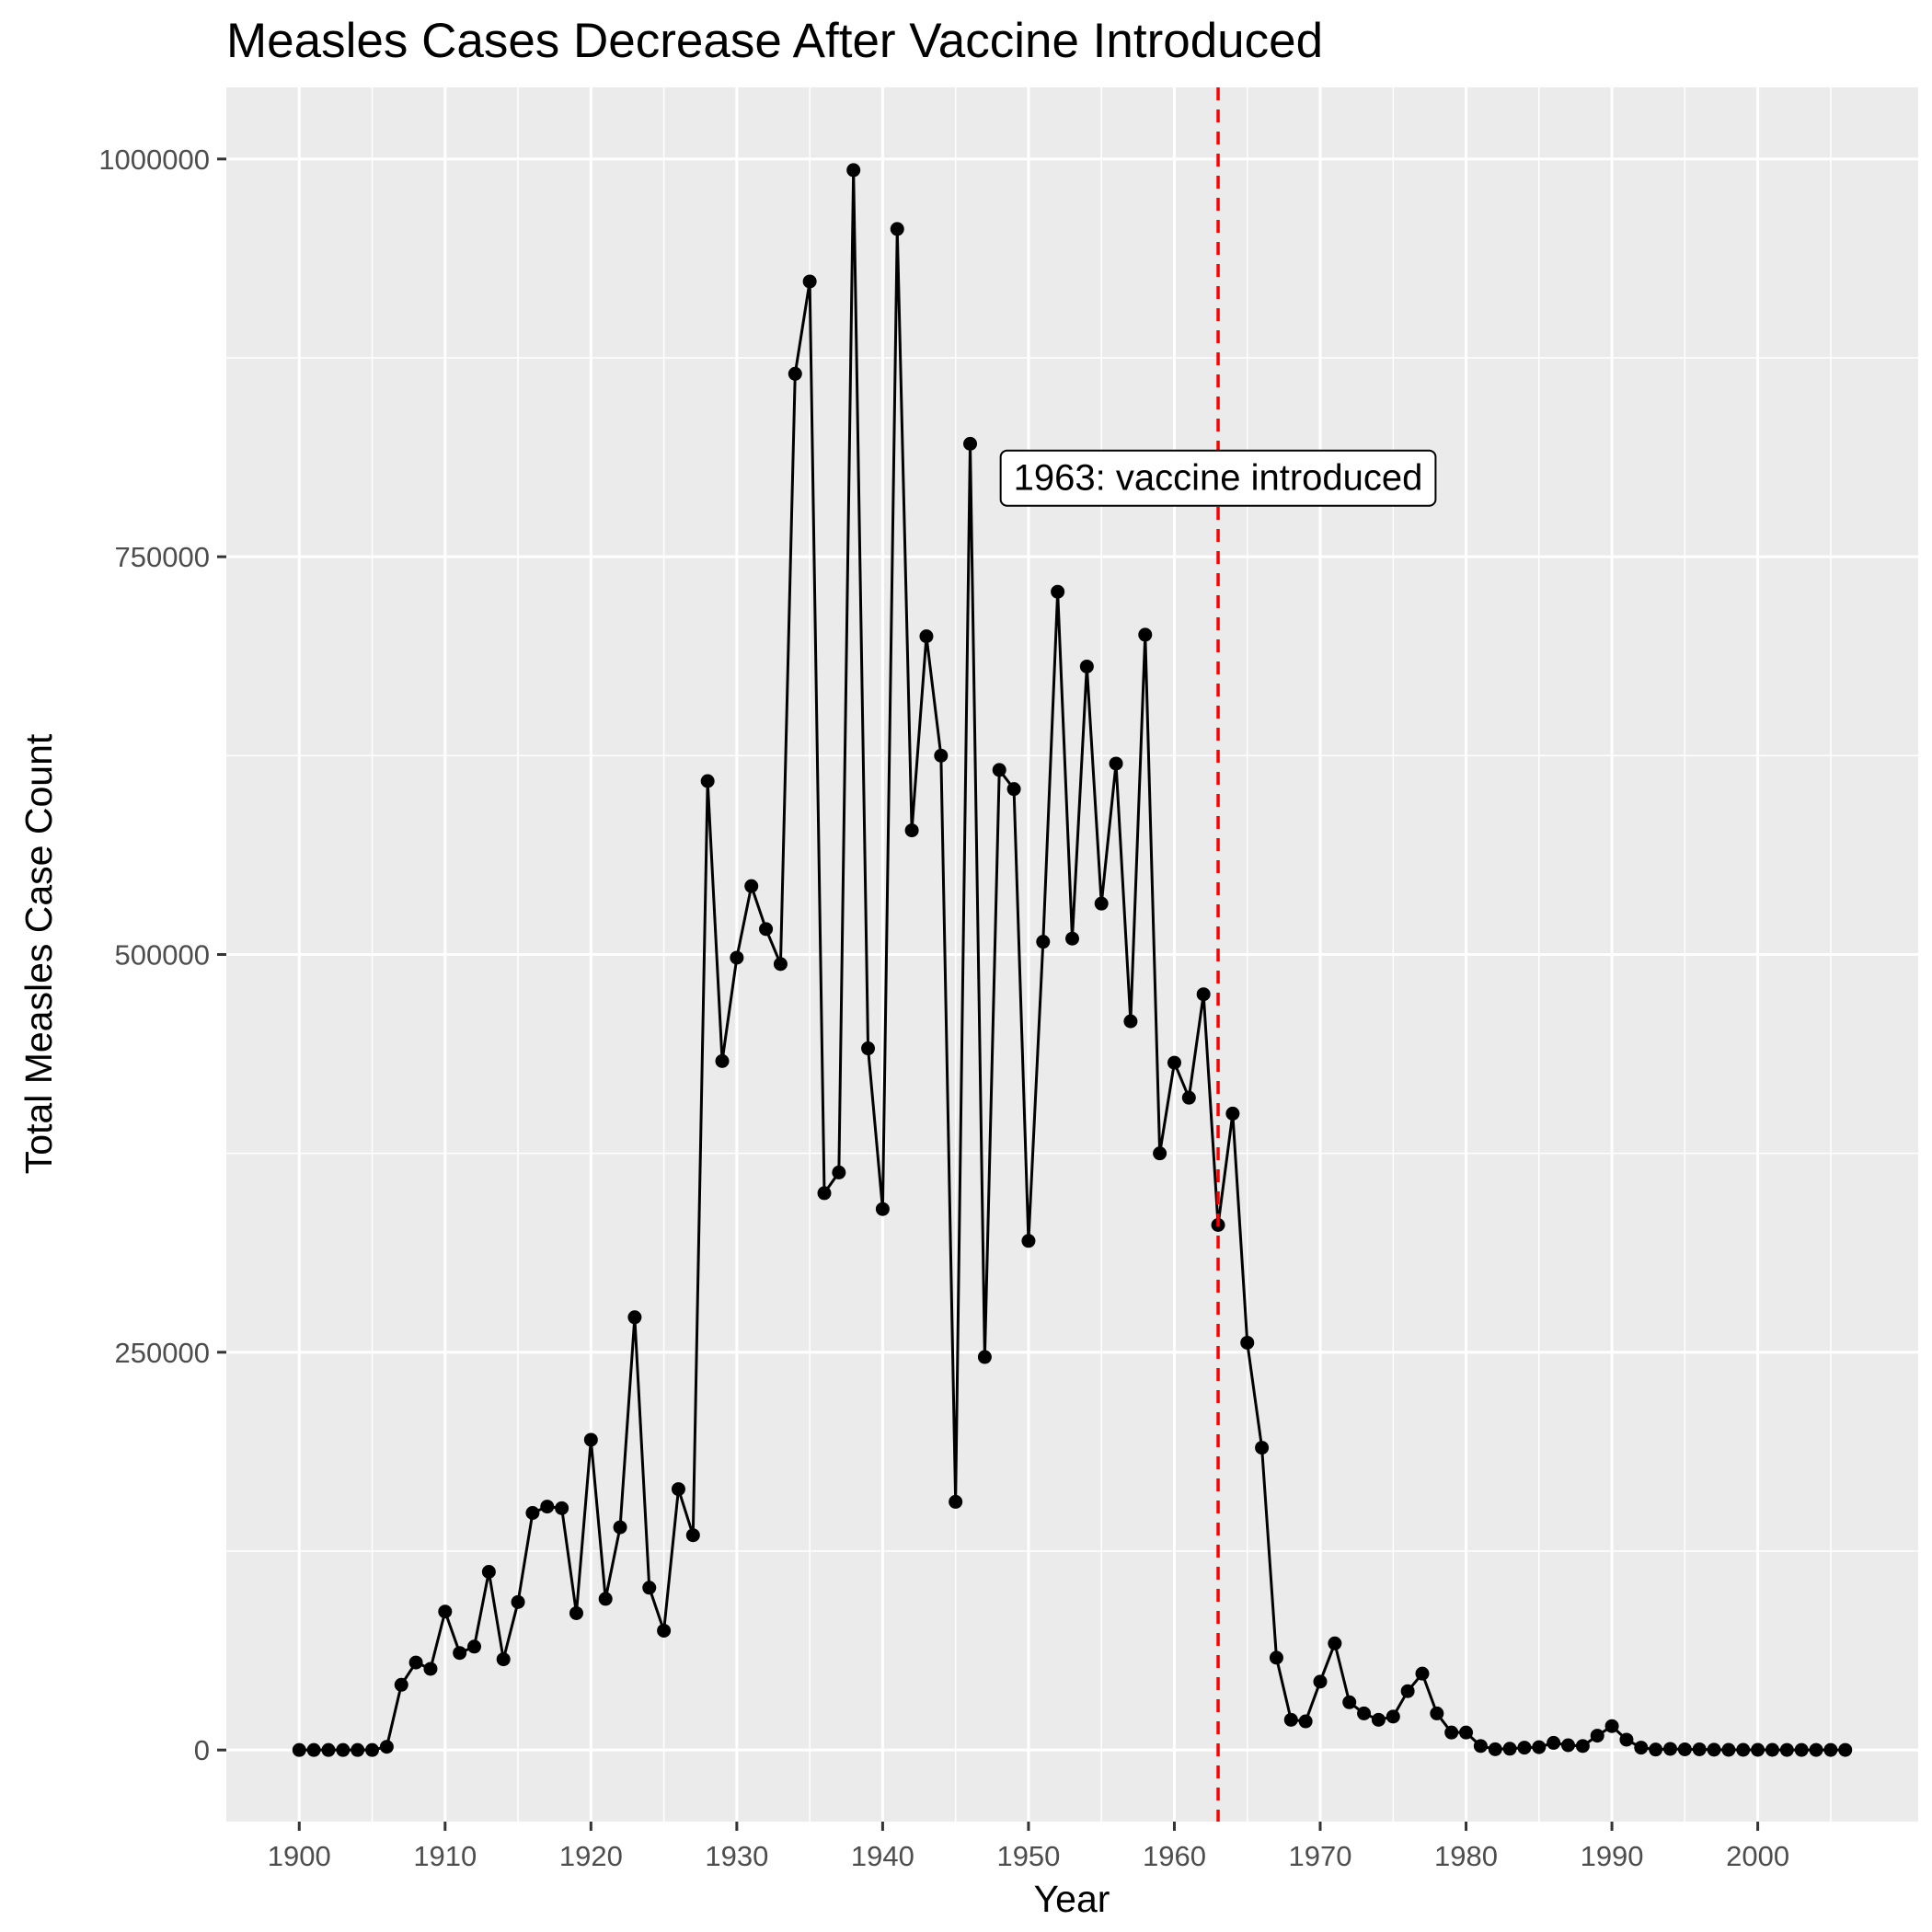  Describe the element at coordinates (162, 557) in the screenshot. I see `y-tick-label: 750000` at that location.